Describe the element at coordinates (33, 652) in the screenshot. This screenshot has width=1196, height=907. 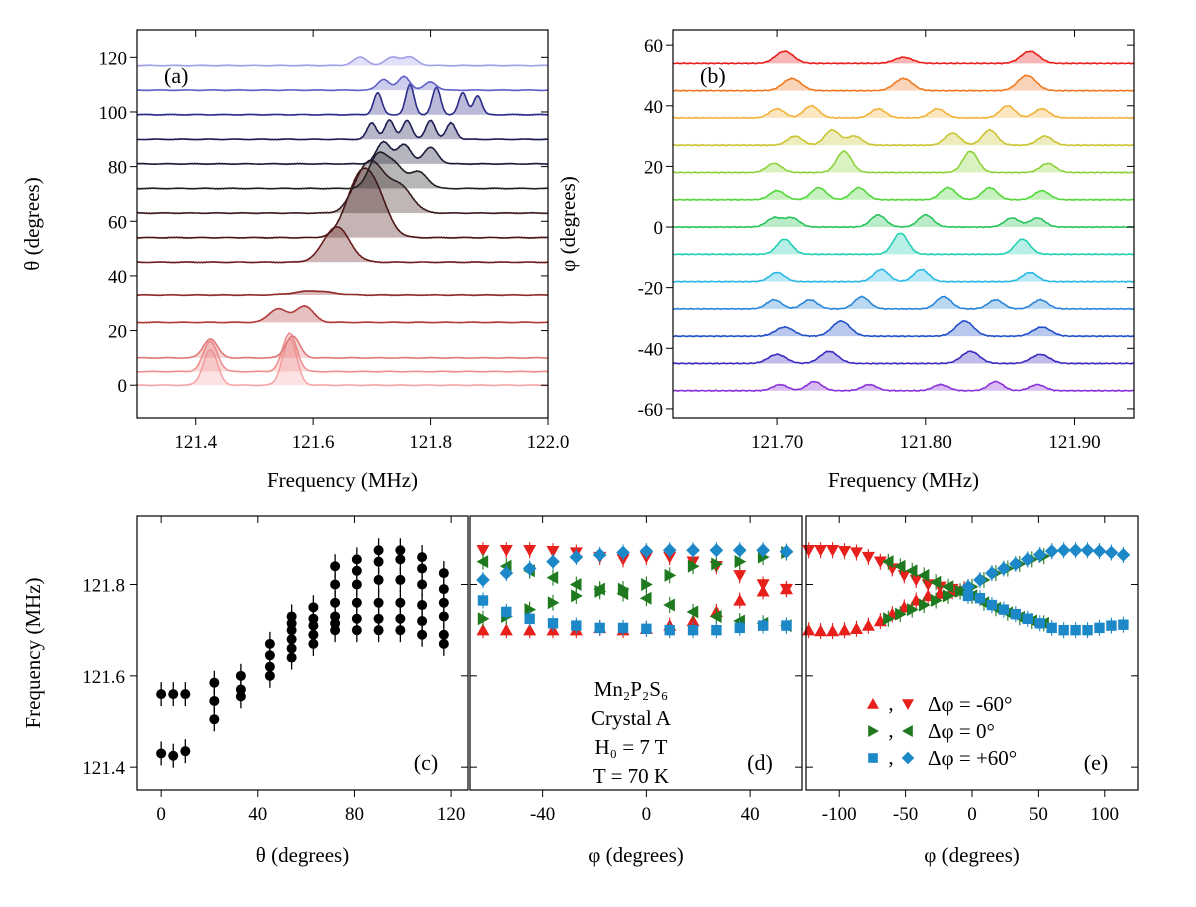
I see `y-axis-label: Frequency (MHz)` at that location.